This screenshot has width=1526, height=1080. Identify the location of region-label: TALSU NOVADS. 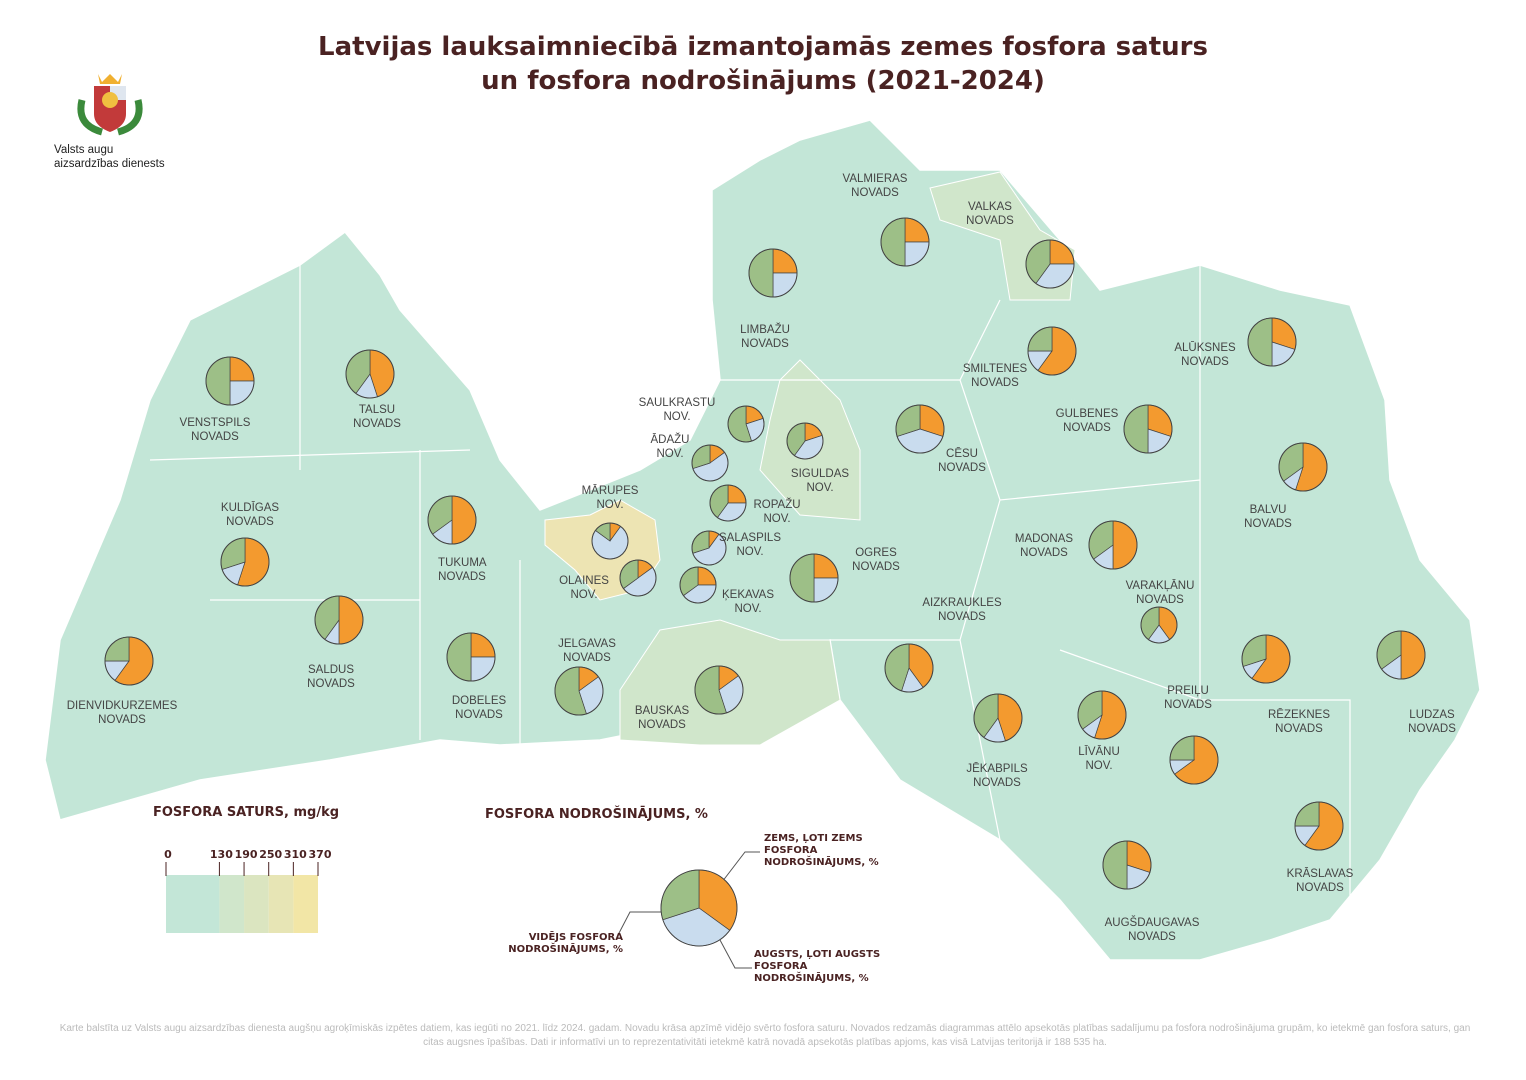
(377, 417).